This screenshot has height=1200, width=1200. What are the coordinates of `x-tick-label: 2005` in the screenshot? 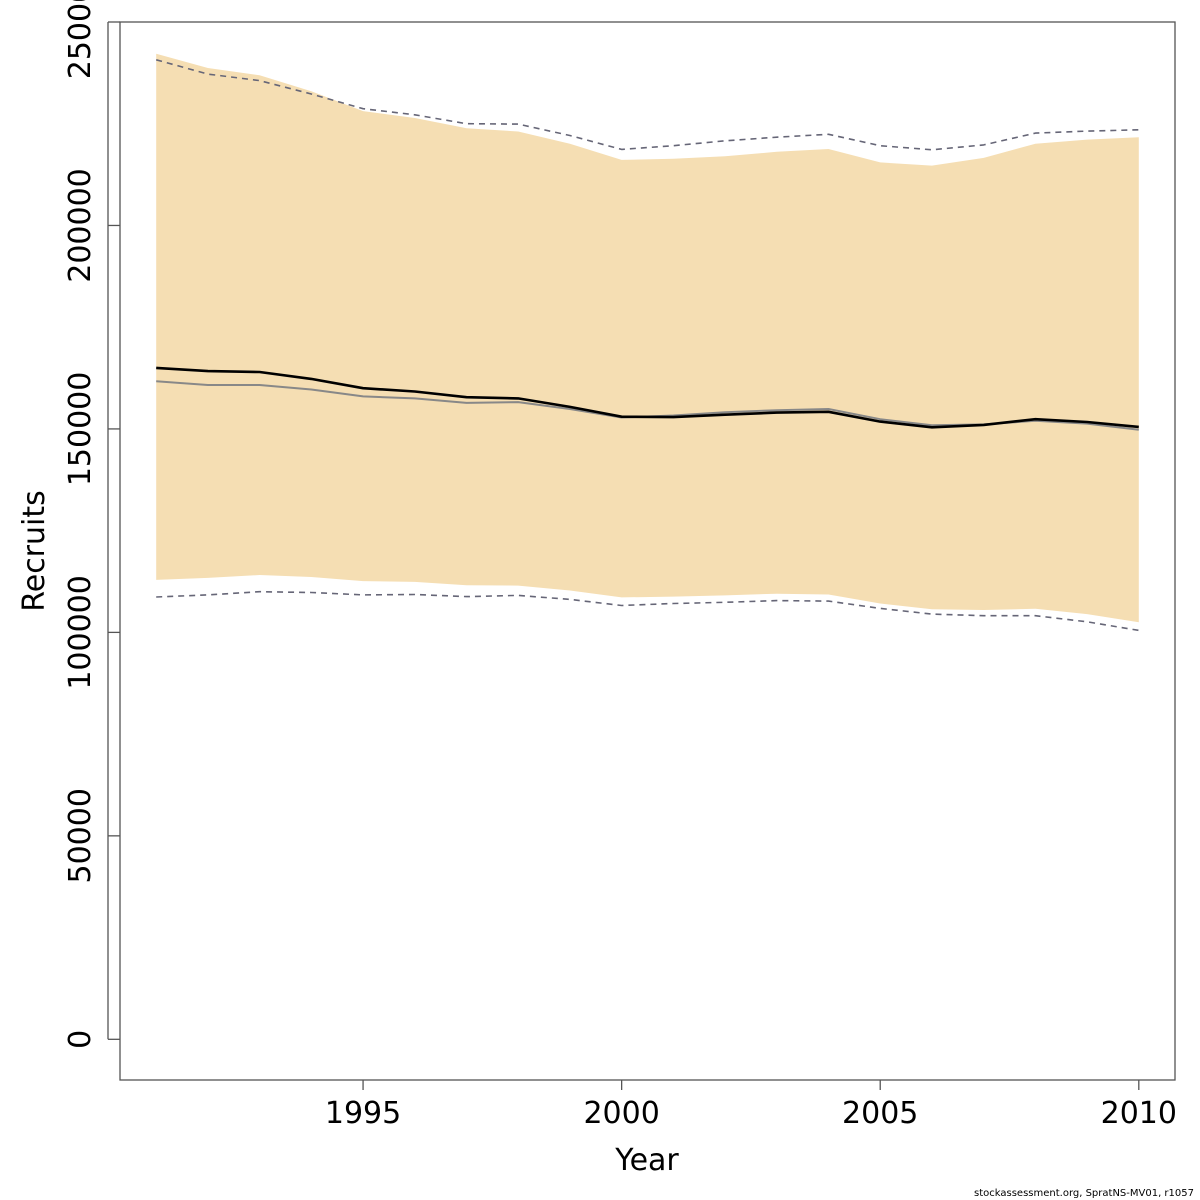 It's located at (880, 1113).